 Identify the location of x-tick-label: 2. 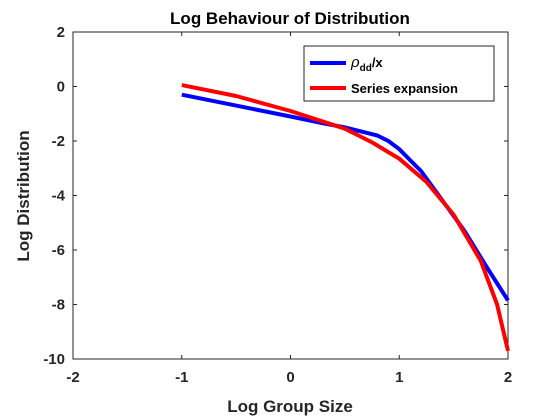
(508, 377).